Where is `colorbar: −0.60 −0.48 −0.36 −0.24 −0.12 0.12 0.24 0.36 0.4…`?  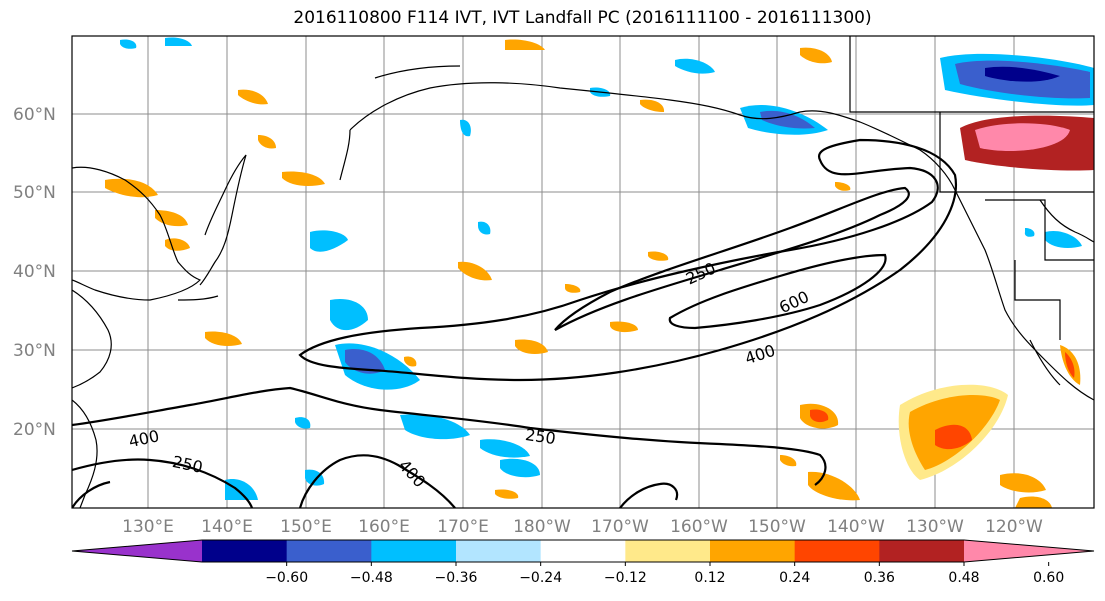
colorbar: −0.60 −0.48 −0.36 −0.24 −0.12 0.12 0.24 0.36 0.4… is located at coordinates (583, 562).